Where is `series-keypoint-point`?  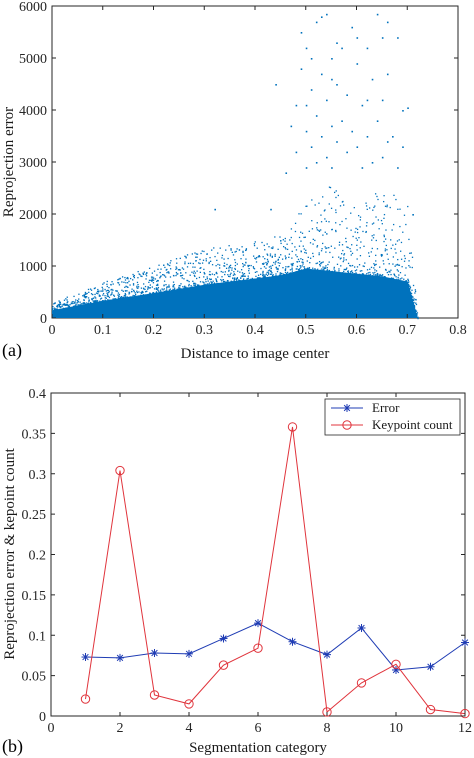 series-keypoint-point is located at coordinates (189, 704).